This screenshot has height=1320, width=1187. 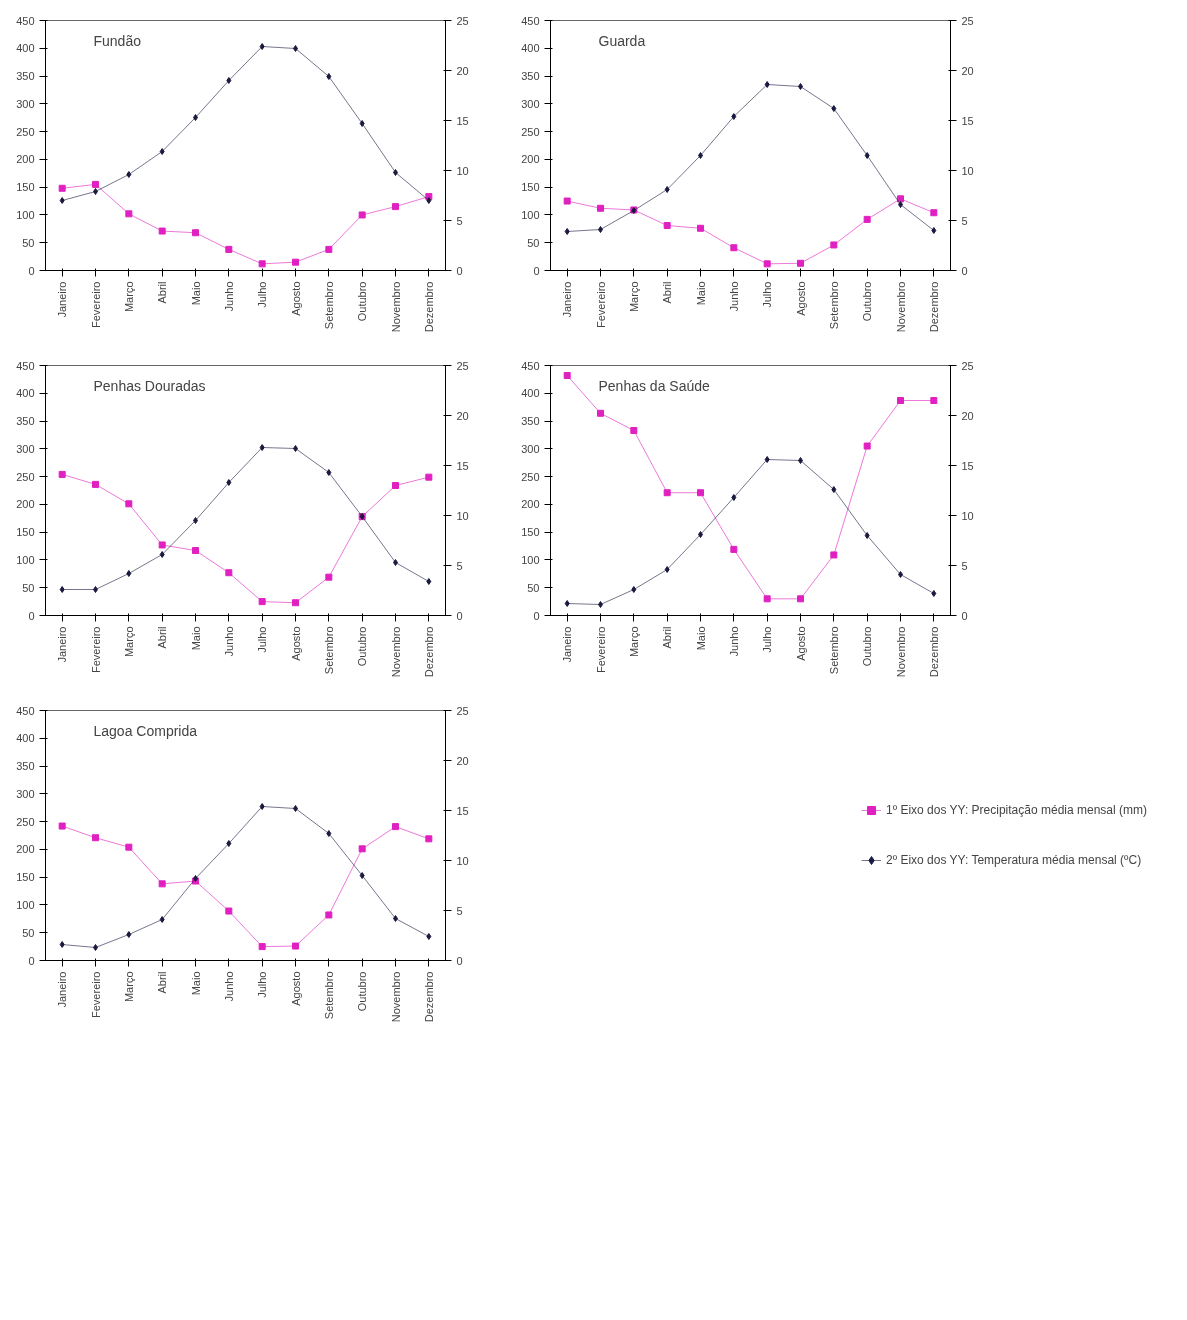 I want to click on text: Penhas Douradas, so click(x=149, y=385).